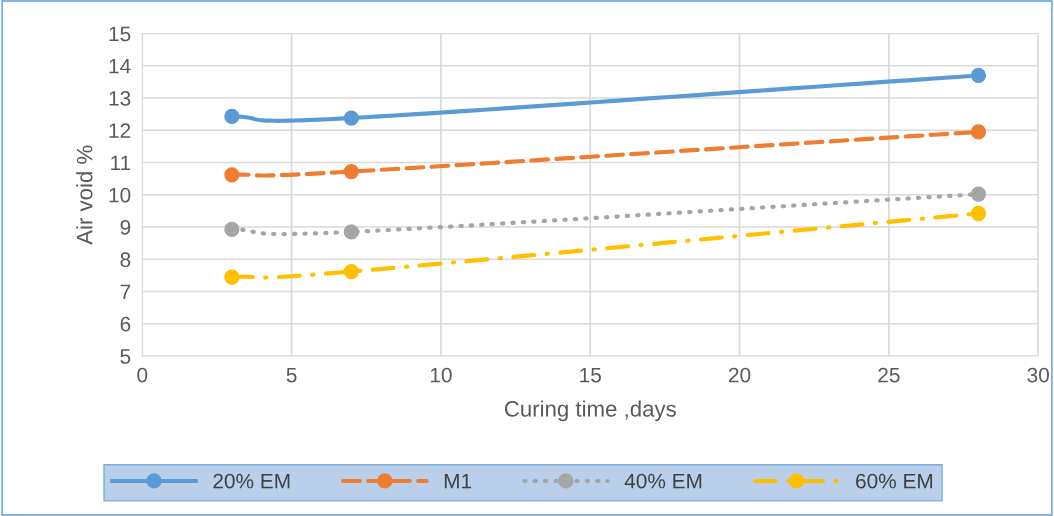  Describe the element at coordinates (120, 66) in the screenshot. I see `y-tick-label: 14` at that location.